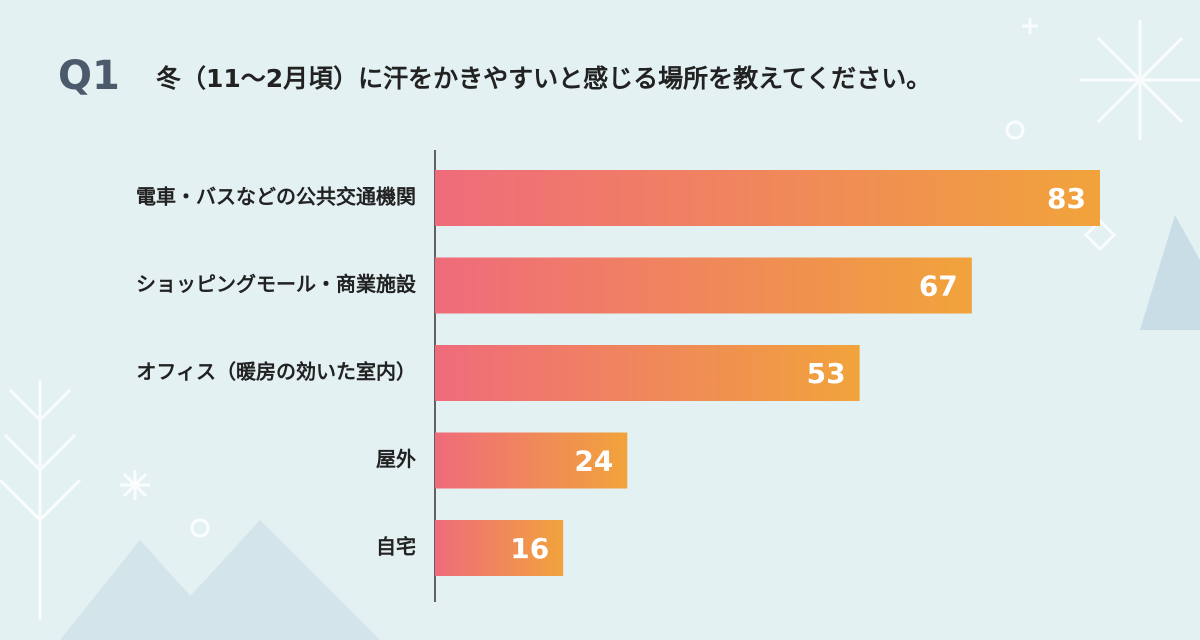 The image size is (1200, 640). What do you see at coordinates (396, 459) in the screenshot?
I see `category-label: 屋外` at bounding box center [396, 459].